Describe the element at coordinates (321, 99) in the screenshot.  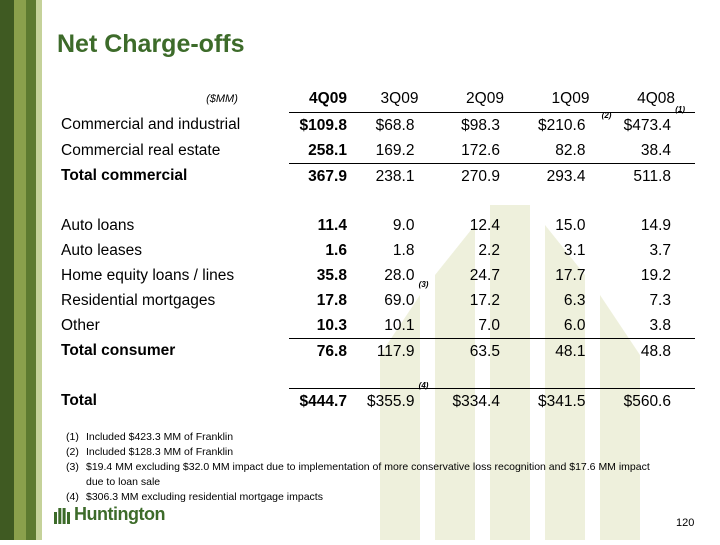
I see `column-header: 4Q09` at that location.